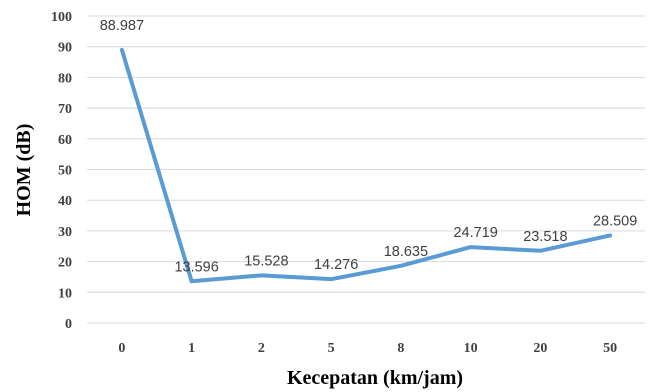 The width and height of the screenshot is (655, 392). I want to click on y-tick-label: 20, so click(65, 263).